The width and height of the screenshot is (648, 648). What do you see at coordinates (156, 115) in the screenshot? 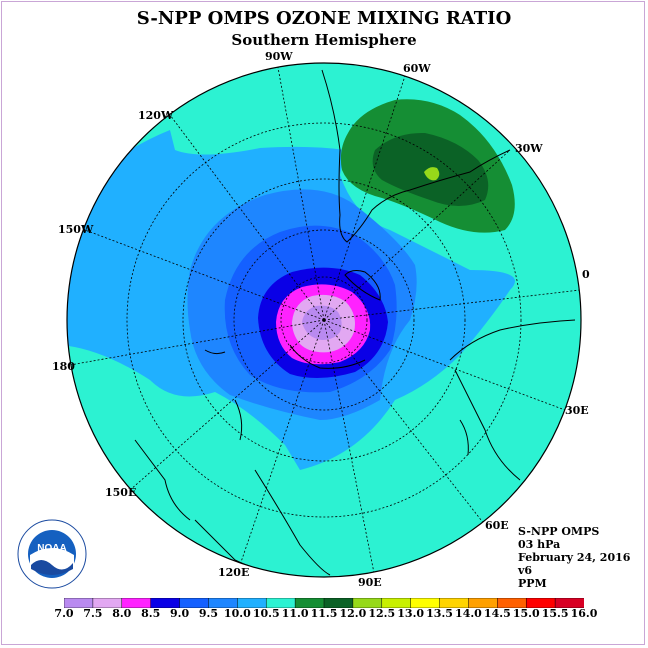
I see `lon-label-120w: 120W` at bounding box center [156, 115].